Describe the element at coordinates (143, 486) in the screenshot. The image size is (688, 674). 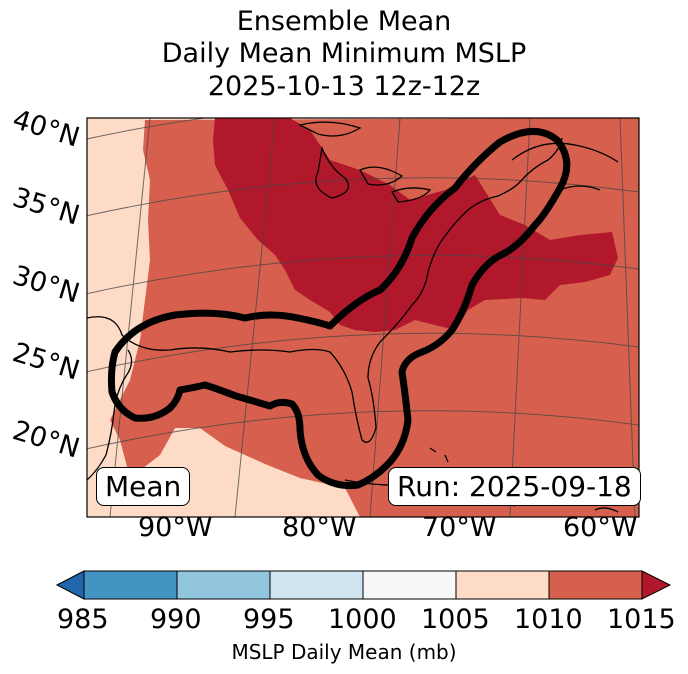
I see `mean-label-box: Mean` at that location.